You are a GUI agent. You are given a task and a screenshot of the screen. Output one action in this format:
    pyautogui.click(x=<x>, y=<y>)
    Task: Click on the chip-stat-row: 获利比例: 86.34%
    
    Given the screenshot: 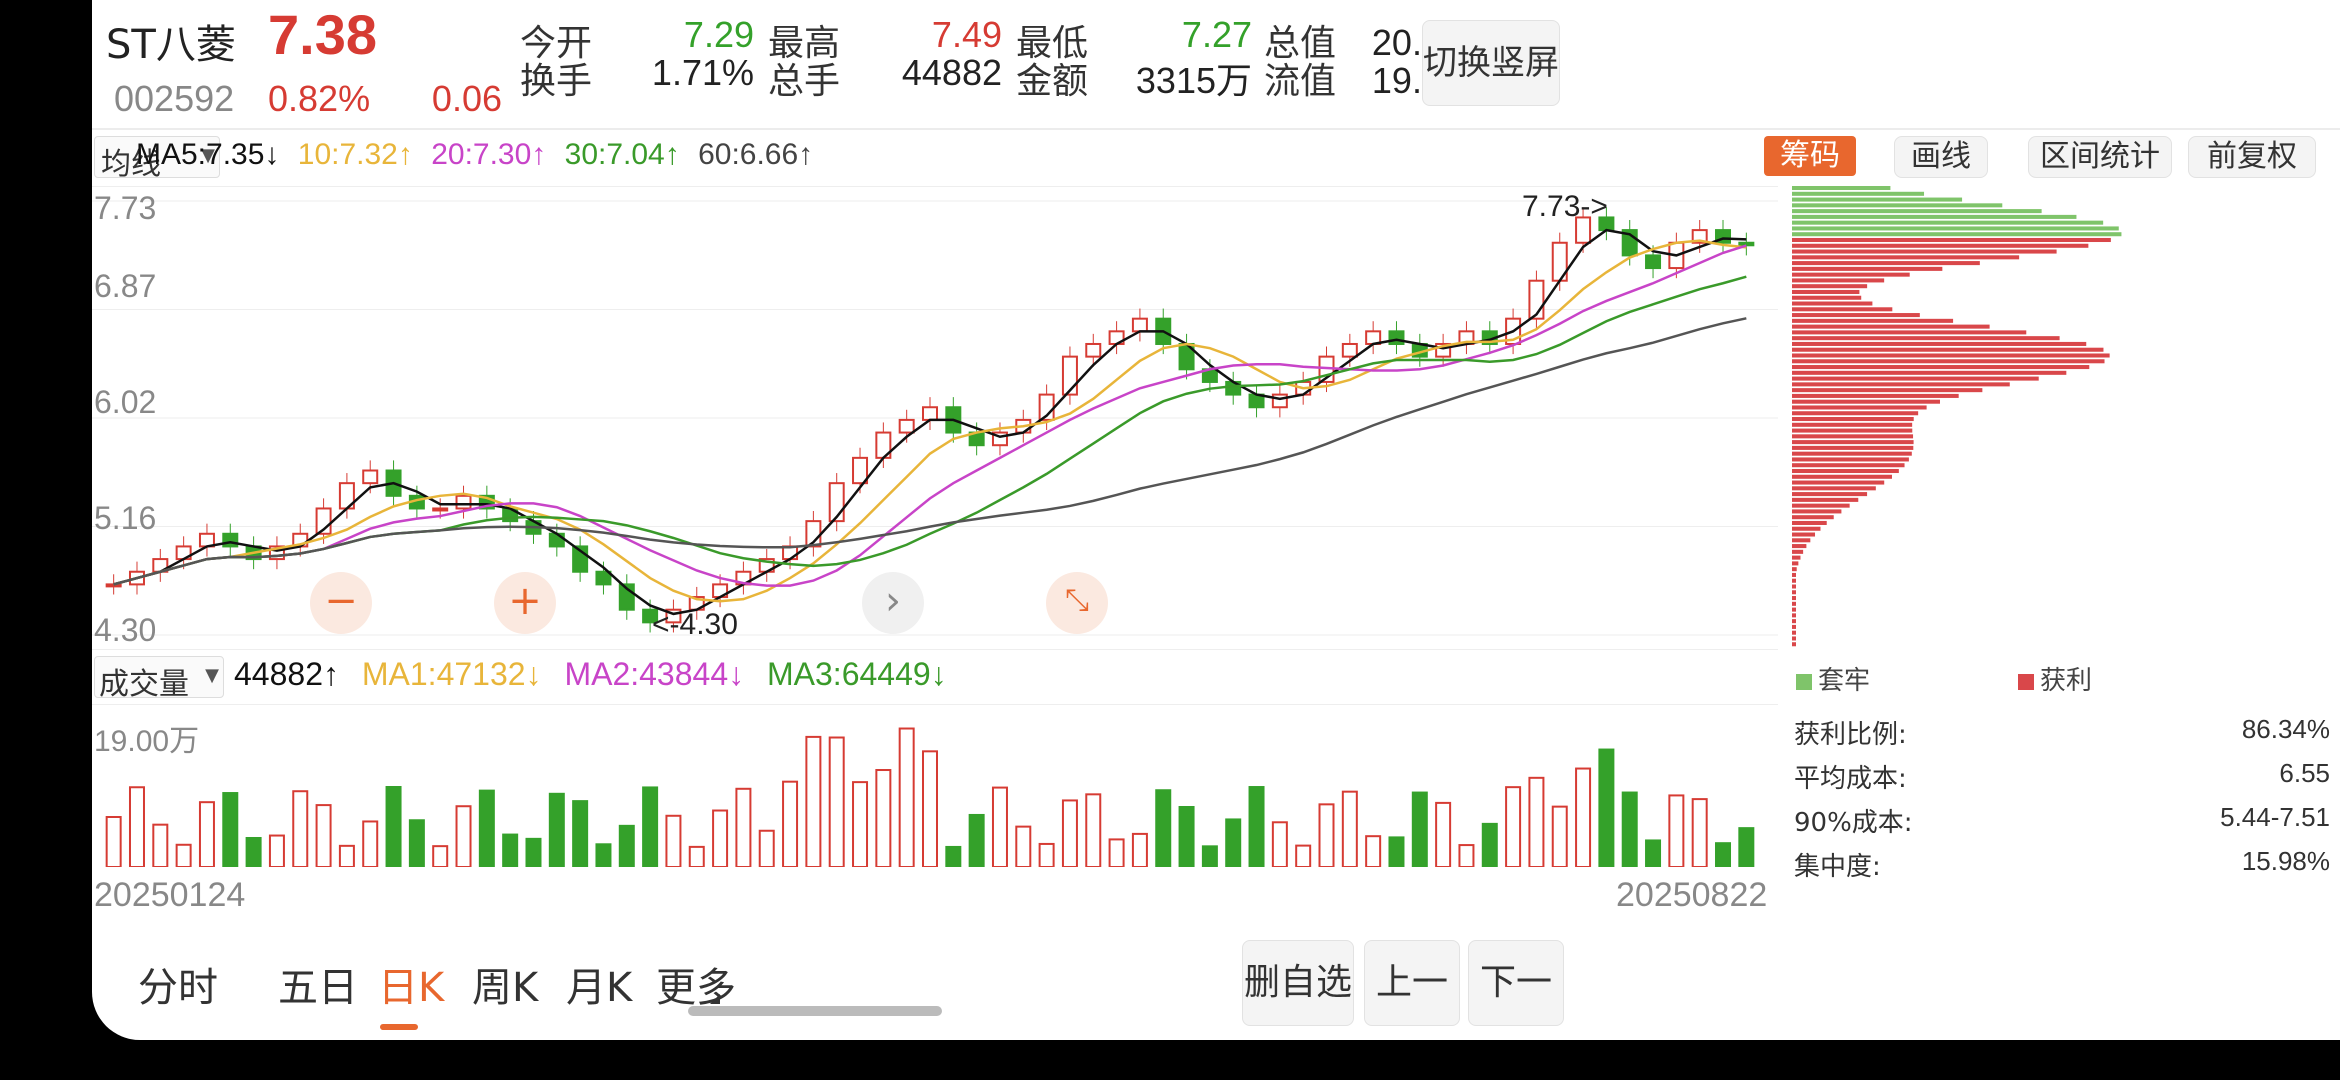 What is the action you would take?
    pyautogui.click(x=2062, y=736)
    